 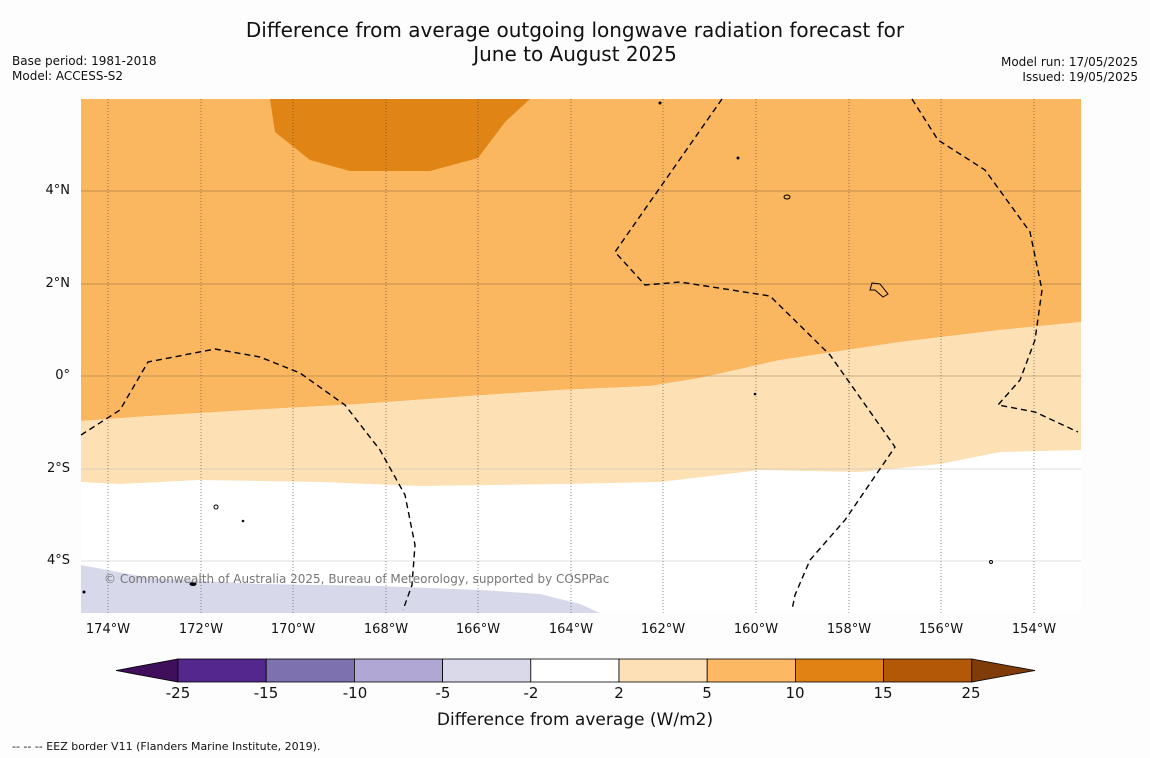 What do you see at coordinates (575, 54) in the screenshot?
I see `title-line-2: June to August 2025` at bounding box center [575, 54].